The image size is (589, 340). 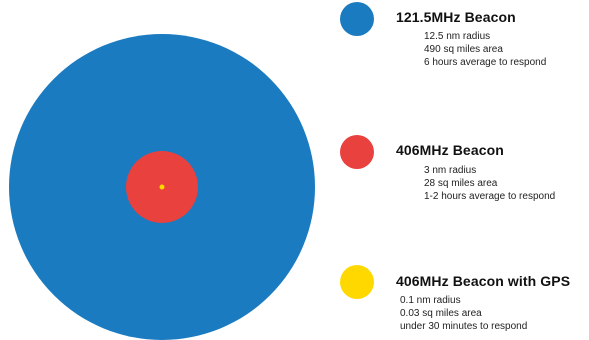 What do you see at coordinates (485, 62) in the screenshot?
I see `response-text: 6 hours average to respond` at bounding box center [485, 62].